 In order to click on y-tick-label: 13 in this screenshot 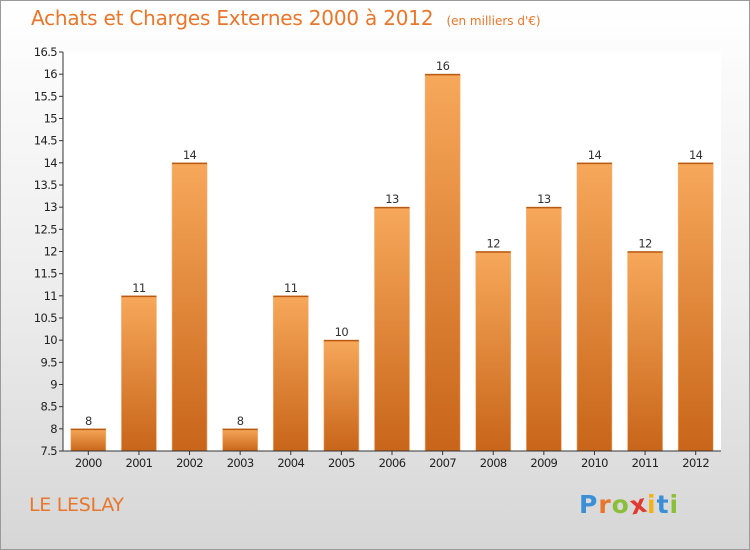, I will do `click(51, 207)`.